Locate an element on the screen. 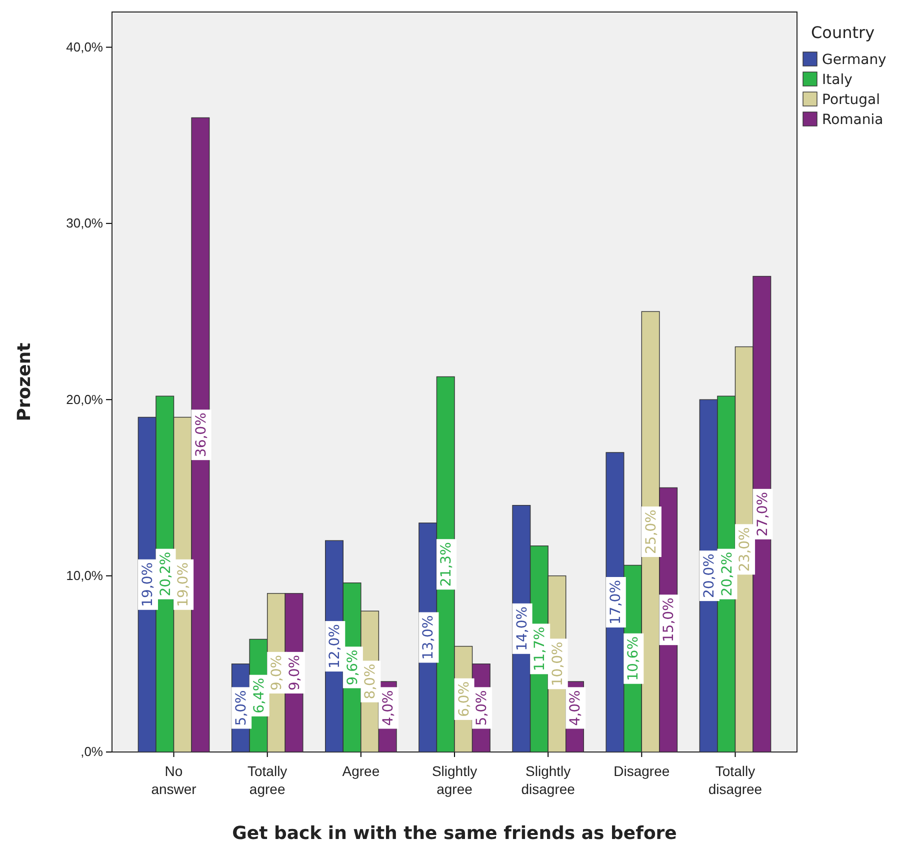 The width and height of the screenshot is (900, 851). data-label: 25,0% is located at coordinates (651, 532).